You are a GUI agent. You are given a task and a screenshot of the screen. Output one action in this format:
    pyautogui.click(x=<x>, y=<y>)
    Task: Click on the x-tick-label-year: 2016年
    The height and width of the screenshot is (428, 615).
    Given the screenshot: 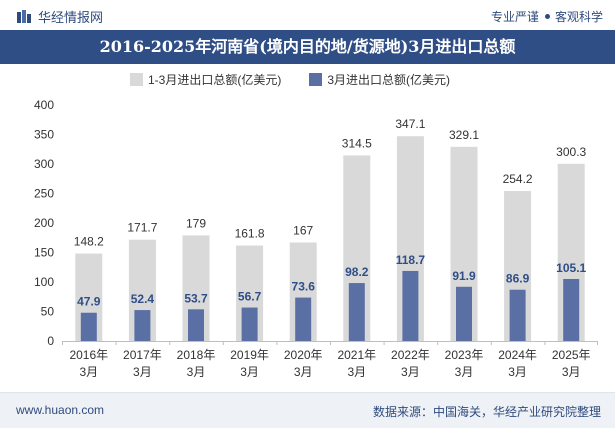 What is the action you would take?
    pyautogui.click(x=88, y=355)
    